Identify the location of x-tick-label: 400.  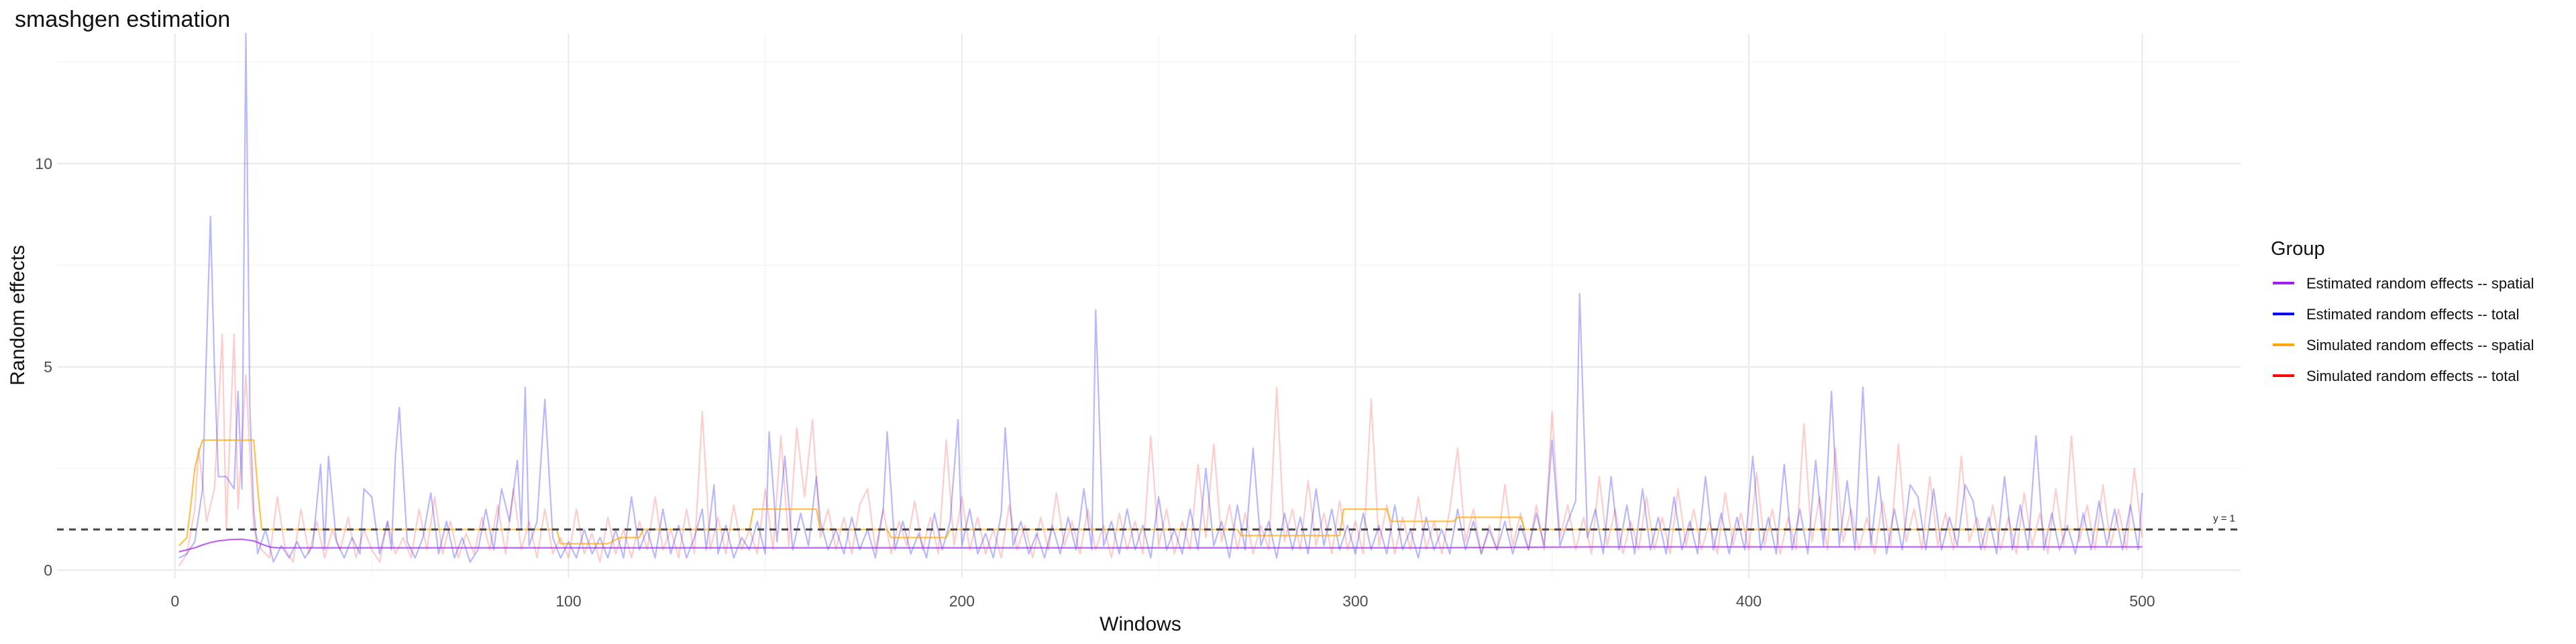
(1749, 601).